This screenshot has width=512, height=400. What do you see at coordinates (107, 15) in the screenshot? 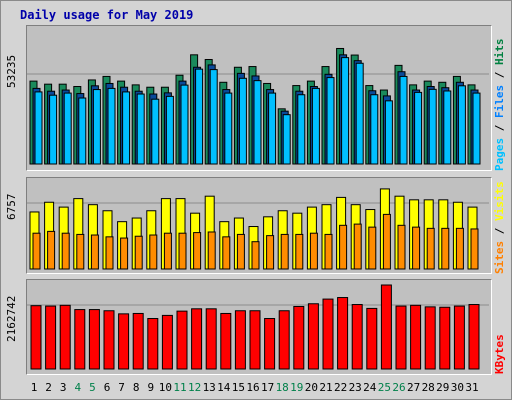
I see `chart-title: Daily usage for May 2019` at bounding box center [107, 15].